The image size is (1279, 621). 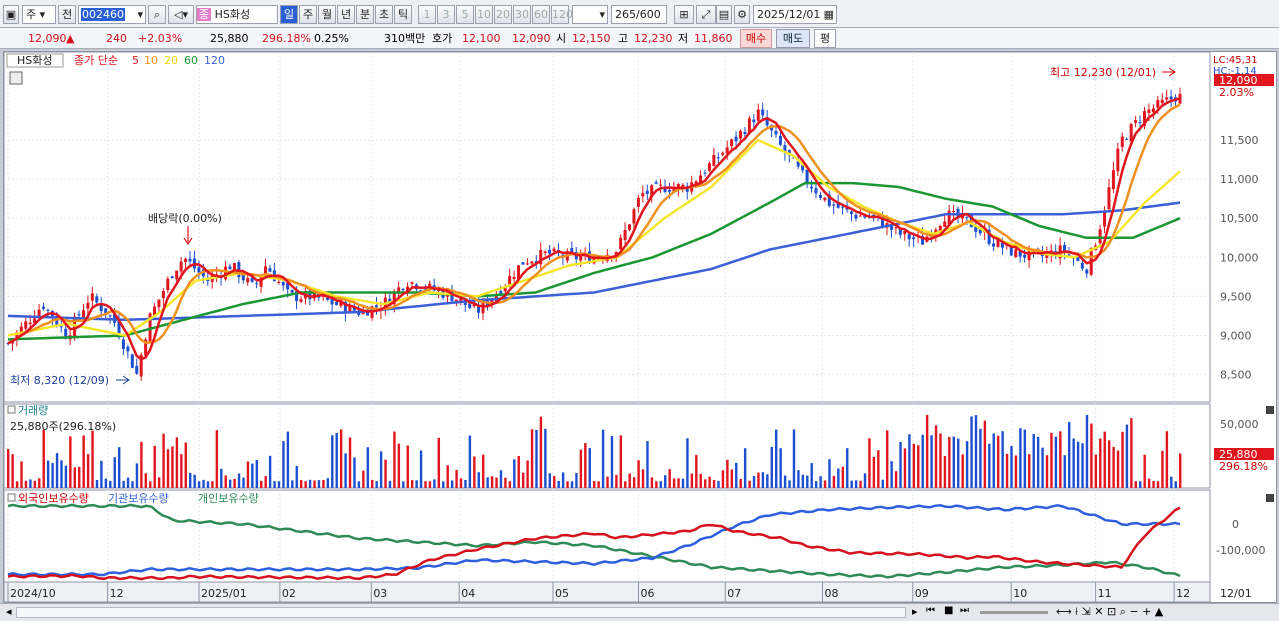 What do you see at coordinates (706, 14) in the screenshot?
I see `zoom-icon: ⤢` at bounding box center [706, 14].